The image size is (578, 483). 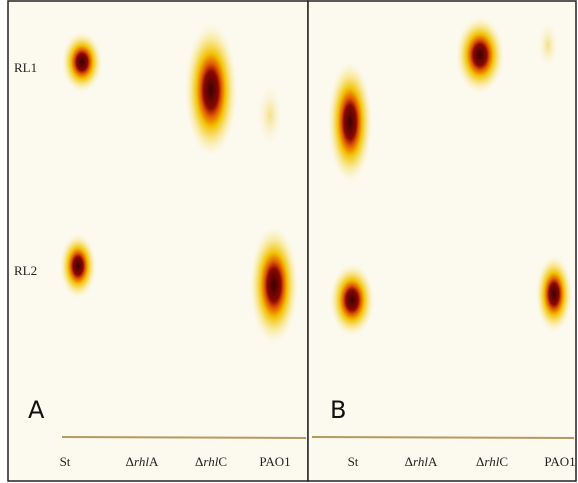 I want to click on lane-labels: St ΔrhlA ΔrhlC PAO1 St ΔrhlA ΔrhlC PAO1, so click(x=318, y=461).